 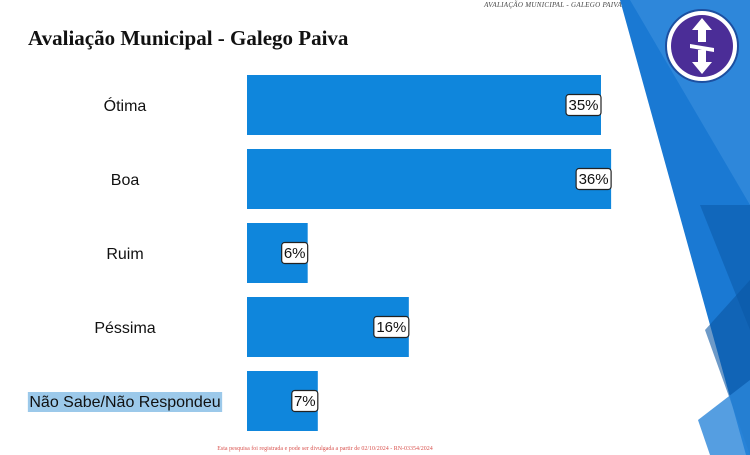 I want to click on logo-icon, so click(x=702, y=46).